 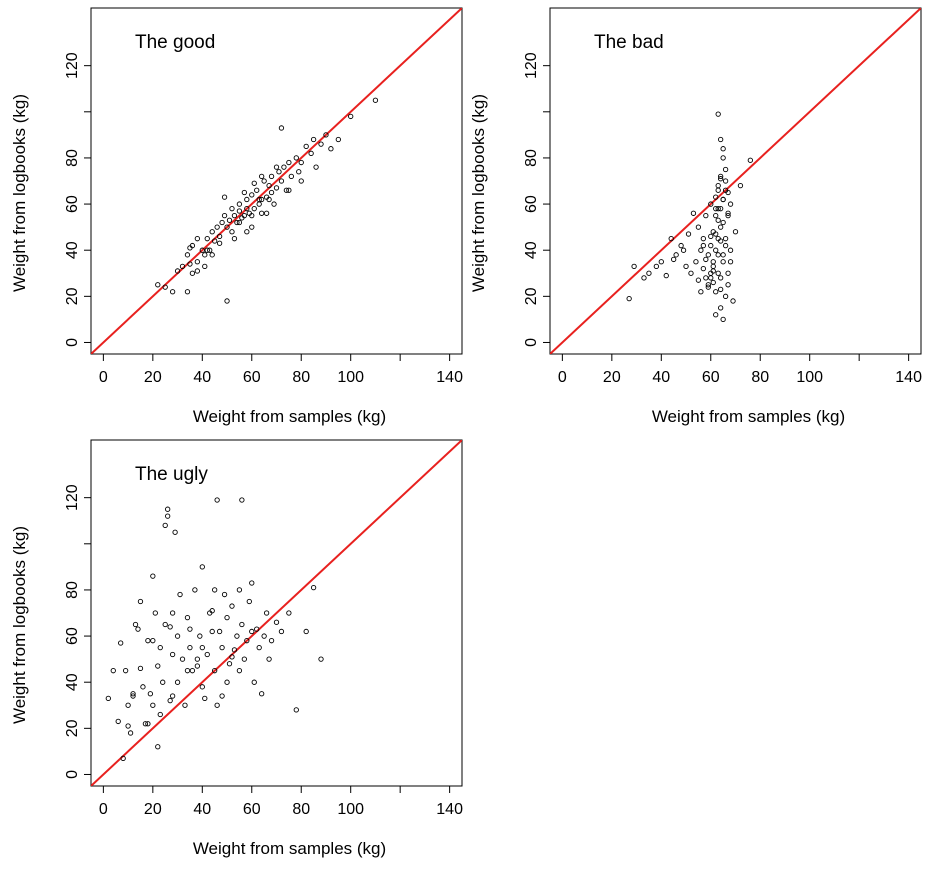 I want to click on panel-title: The bad, so click(x=629, y=42).